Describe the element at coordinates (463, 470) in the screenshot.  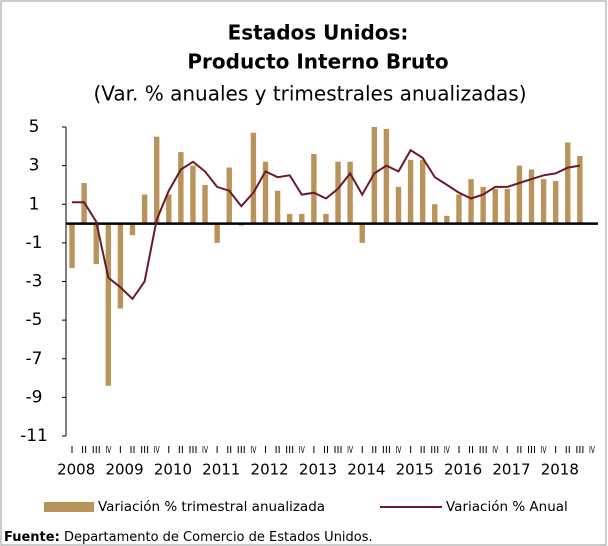
I see `x-group-label: 2016` at that location.